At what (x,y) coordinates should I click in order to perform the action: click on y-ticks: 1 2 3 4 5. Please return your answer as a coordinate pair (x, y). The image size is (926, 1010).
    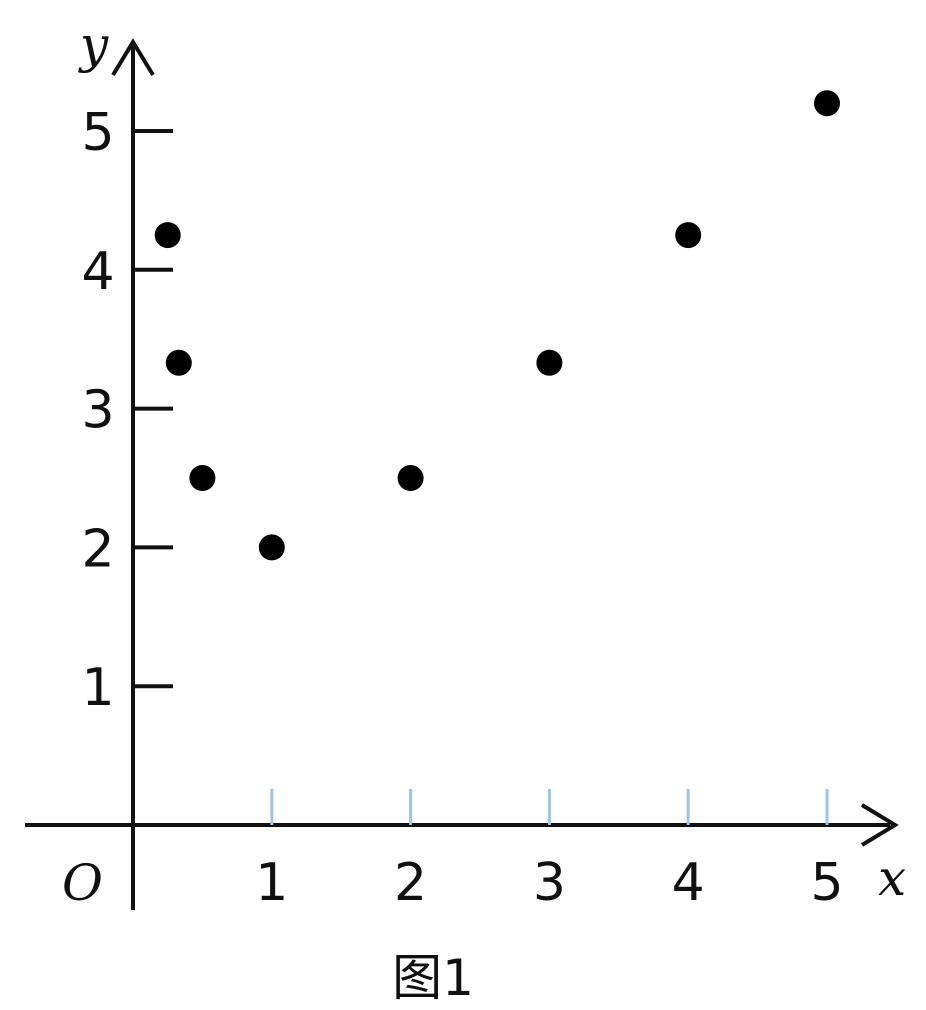
    Looking at the image, I should click on (127, 410).